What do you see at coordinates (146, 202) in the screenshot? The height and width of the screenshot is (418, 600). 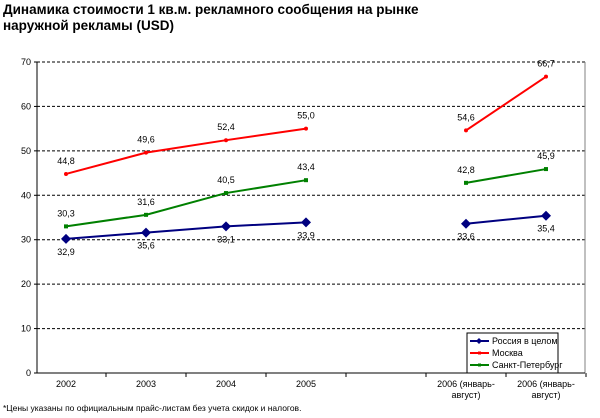 I see `data-label: 31,6` at bounding box center [146, 202].